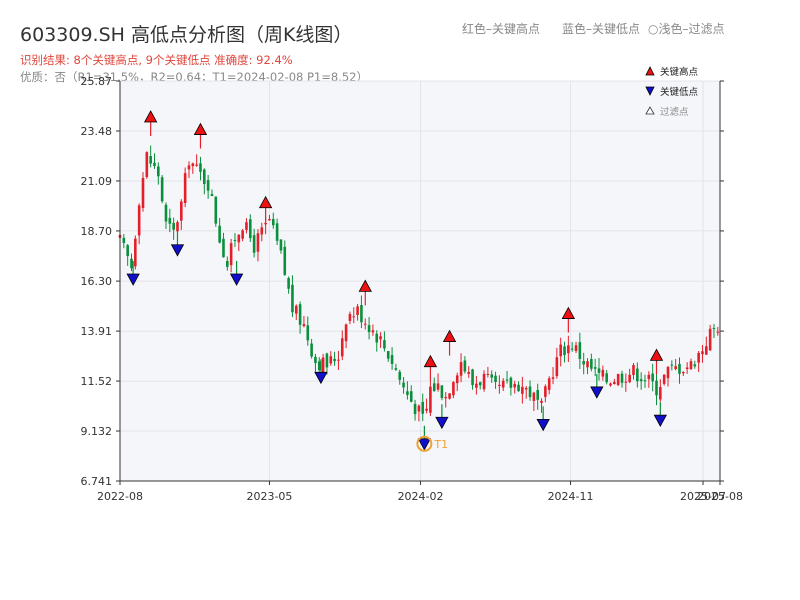  I want to click on x-tick-label: 2022-08, so click(120, 496).